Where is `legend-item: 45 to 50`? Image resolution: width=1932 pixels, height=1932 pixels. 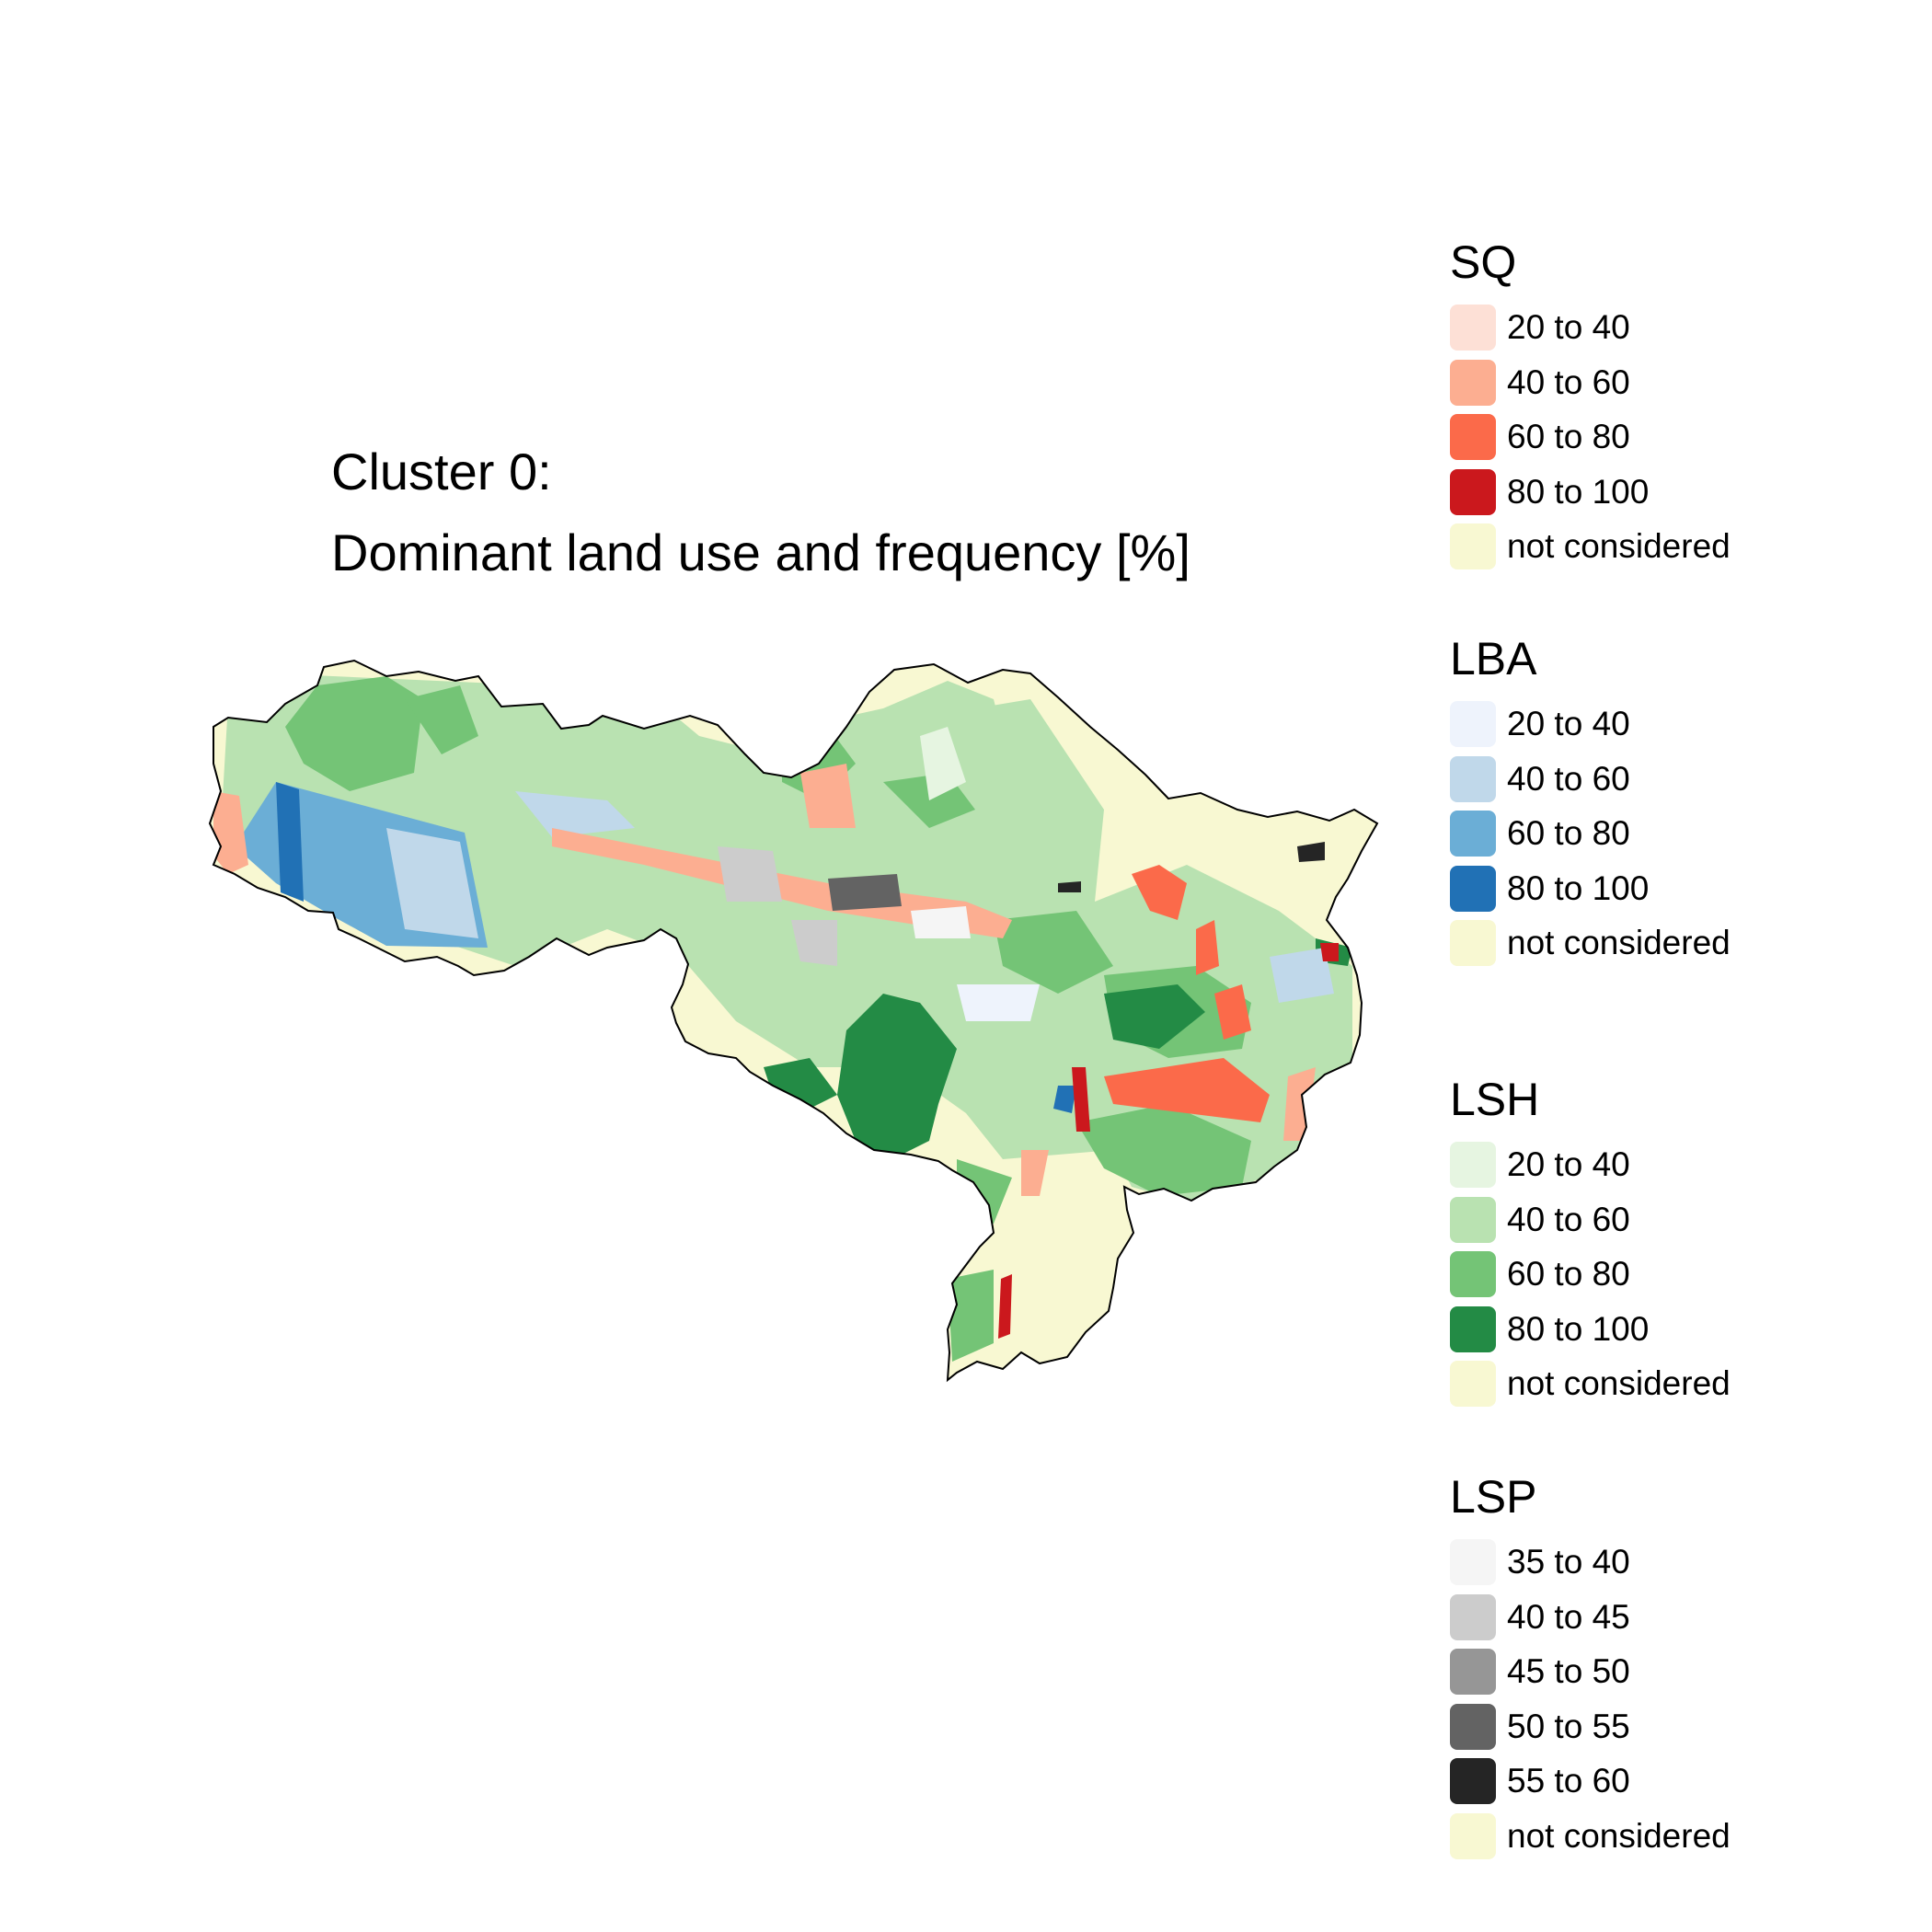 legend-item: 45 to 50 is located at coordinates (1540, 1670).